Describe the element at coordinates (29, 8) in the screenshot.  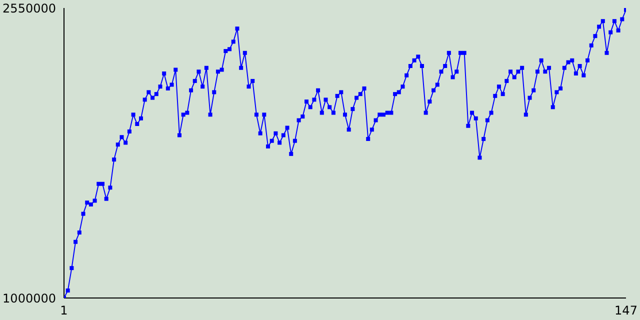
I see `y-tick-label: 2550000` at that location.